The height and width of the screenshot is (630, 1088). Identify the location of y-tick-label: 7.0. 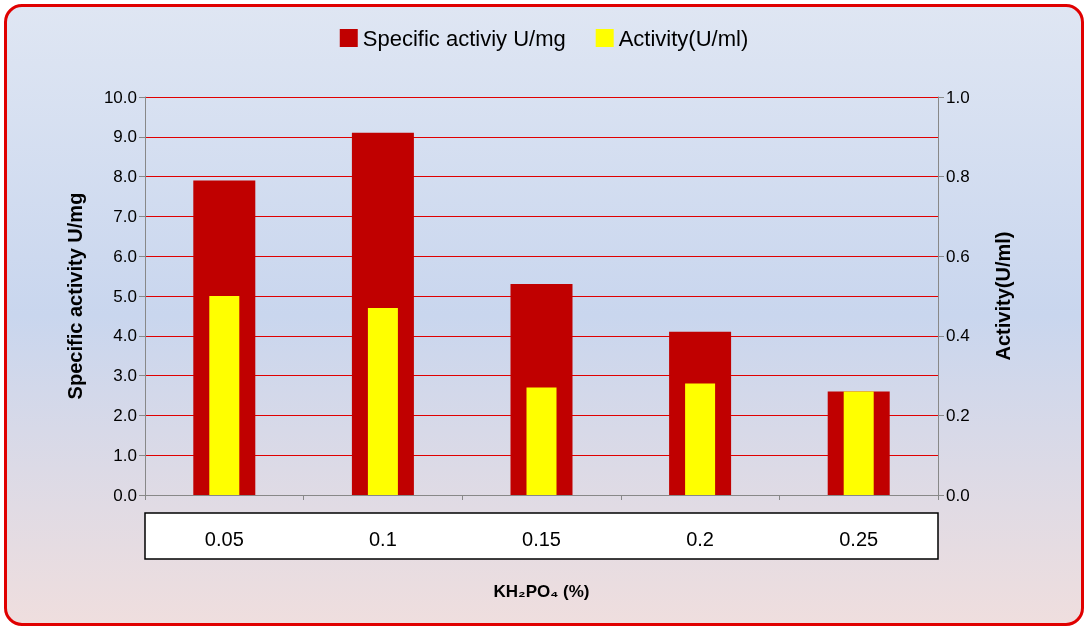
(125, 216).